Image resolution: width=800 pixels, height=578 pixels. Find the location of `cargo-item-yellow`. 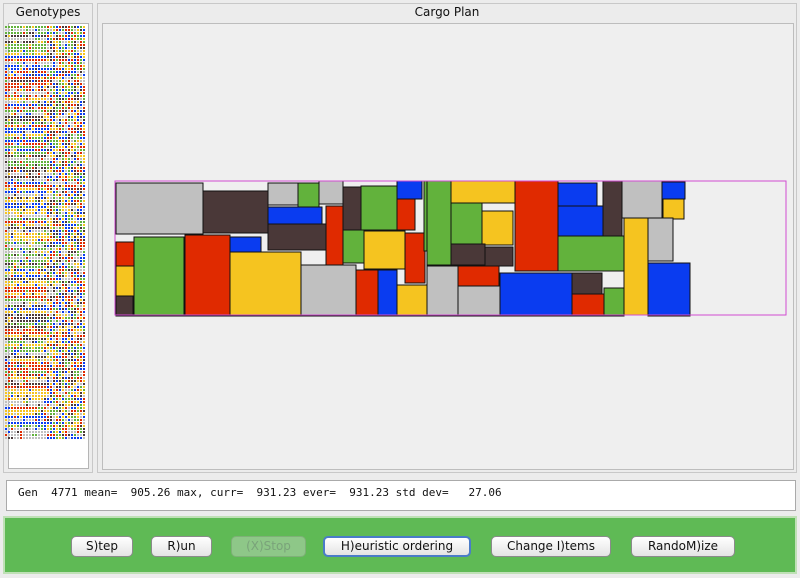

cargo-item-yellow is located at coordinates (265, 284).